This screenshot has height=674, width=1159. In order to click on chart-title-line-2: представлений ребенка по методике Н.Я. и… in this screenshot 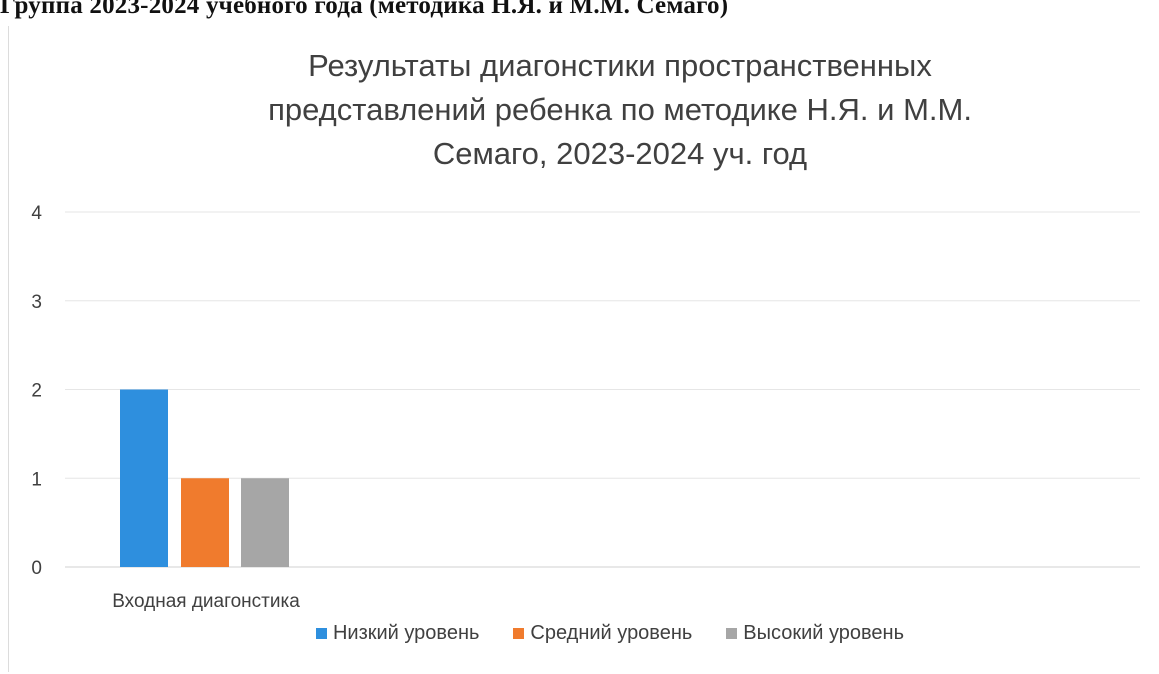, I will do `click(620, 109)`.